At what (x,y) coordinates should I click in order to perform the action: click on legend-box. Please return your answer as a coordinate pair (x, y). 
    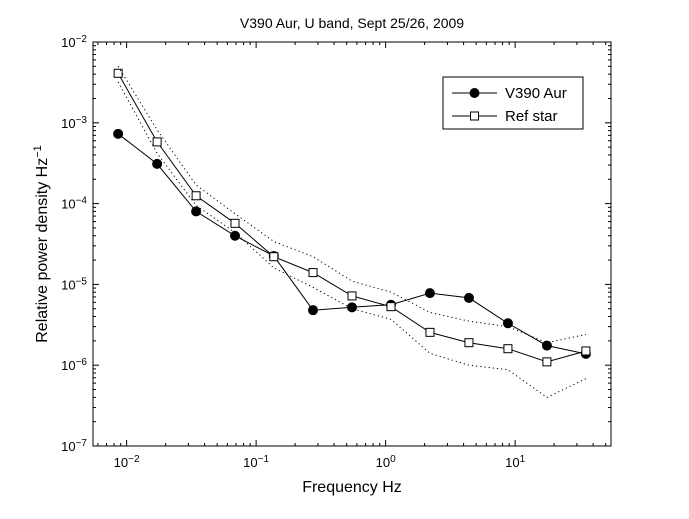
    Looking at the image, I should click on (513, 103).